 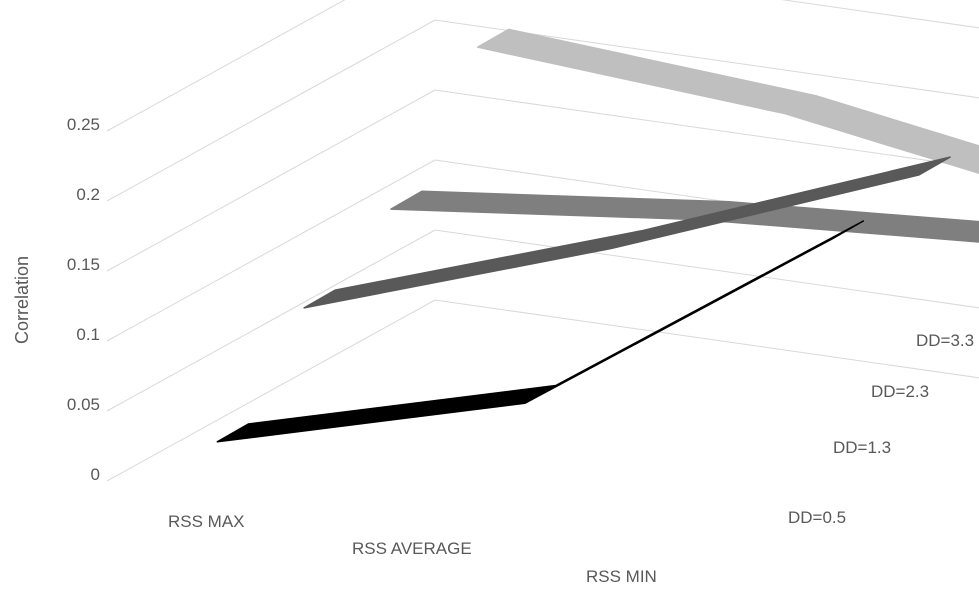 What do you see at coordinates (621, 576) in the screenshot?
I see `x-category-label: RSS MIN` at bounding box center [621, 576].